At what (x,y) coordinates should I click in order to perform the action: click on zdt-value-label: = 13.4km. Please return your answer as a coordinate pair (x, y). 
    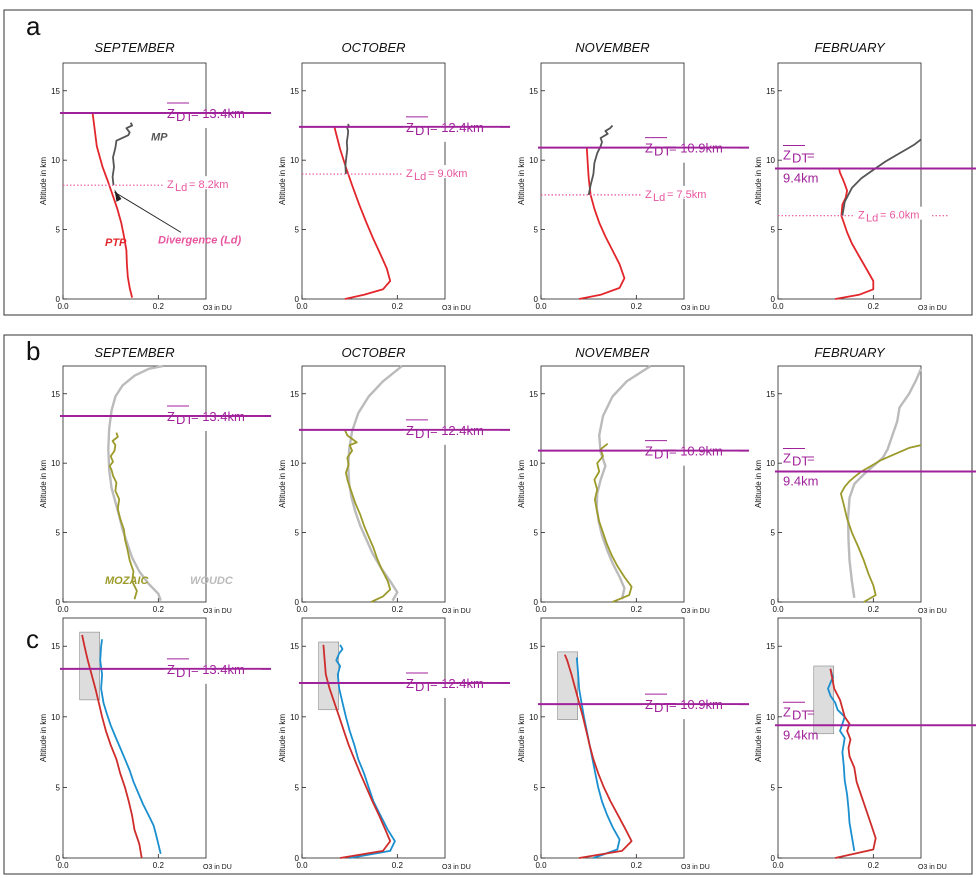
    Looking at the image, I should click on (218, 113).